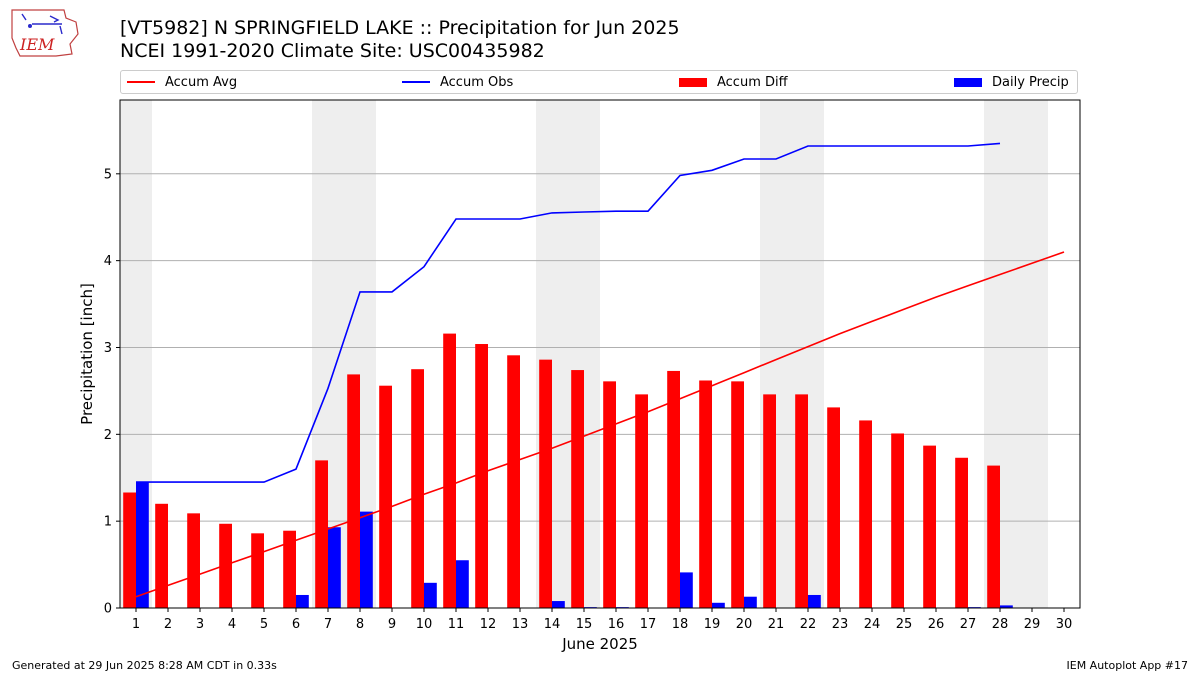 The height and width of the screenshot is (675, 1200). Describe the element at coordinates (872, 624) in the screenshot. I see `x-tick-label: 24` at that location.